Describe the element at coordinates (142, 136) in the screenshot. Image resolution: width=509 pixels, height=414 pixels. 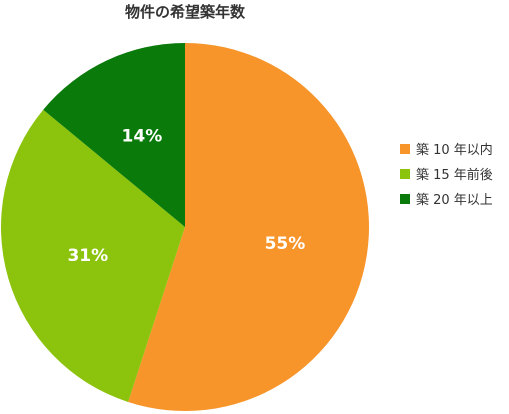
I see `slice-value-label-3: 14%` at that location.